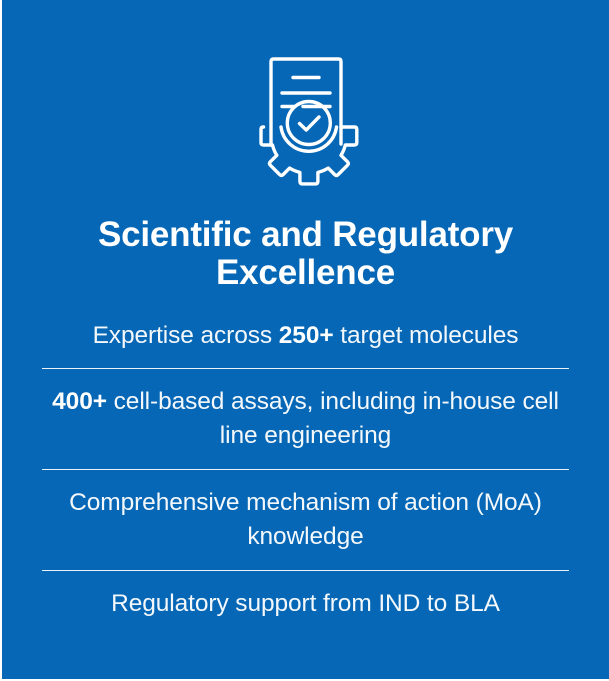  I want to click on fact-part: Regulatory support from IND to BLA, so click(305, 603).